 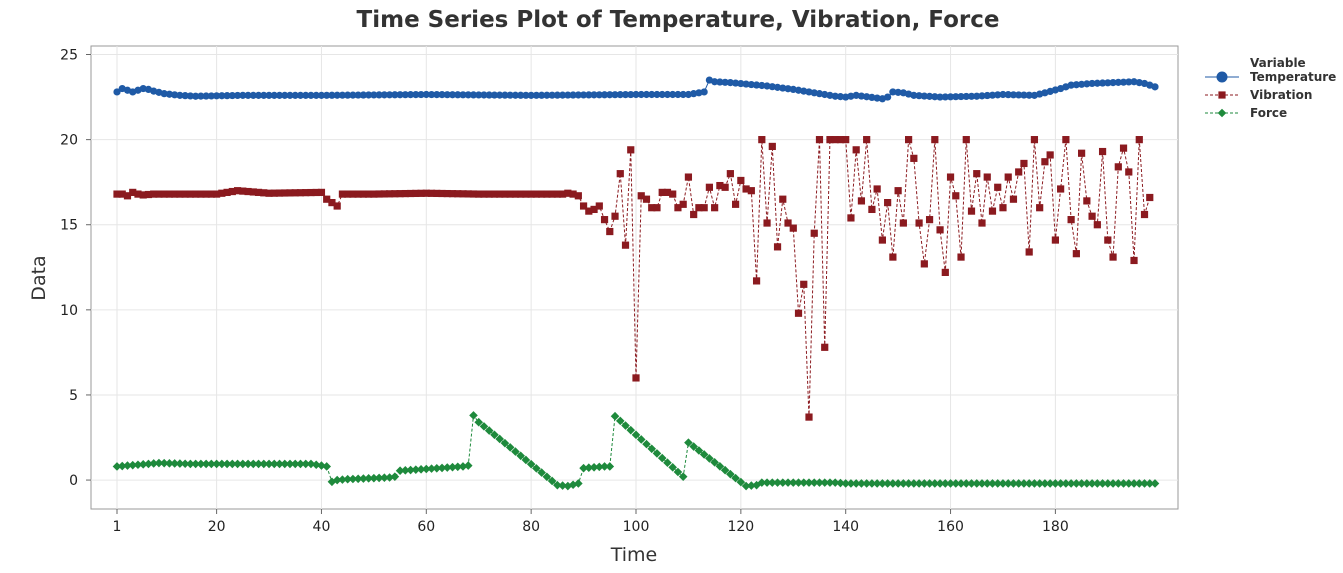 What do you see at coordinates (1268, 113) in the screenshot?
I see `legend-label: Force` at bounding box center [1268, 113].